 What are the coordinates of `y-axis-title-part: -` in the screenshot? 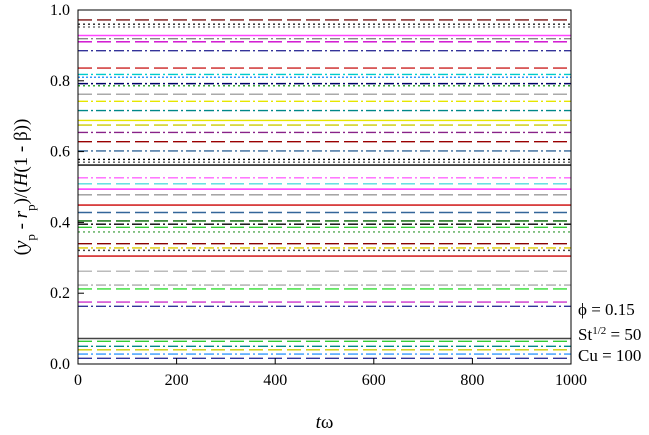 It's located at (21, 226).